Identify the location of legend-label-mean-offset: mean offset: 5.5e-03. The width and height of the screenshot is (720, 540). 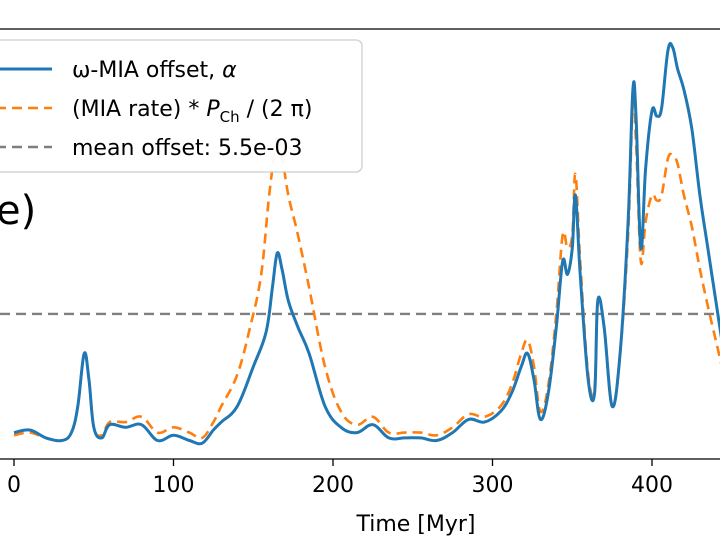
(187, 148).